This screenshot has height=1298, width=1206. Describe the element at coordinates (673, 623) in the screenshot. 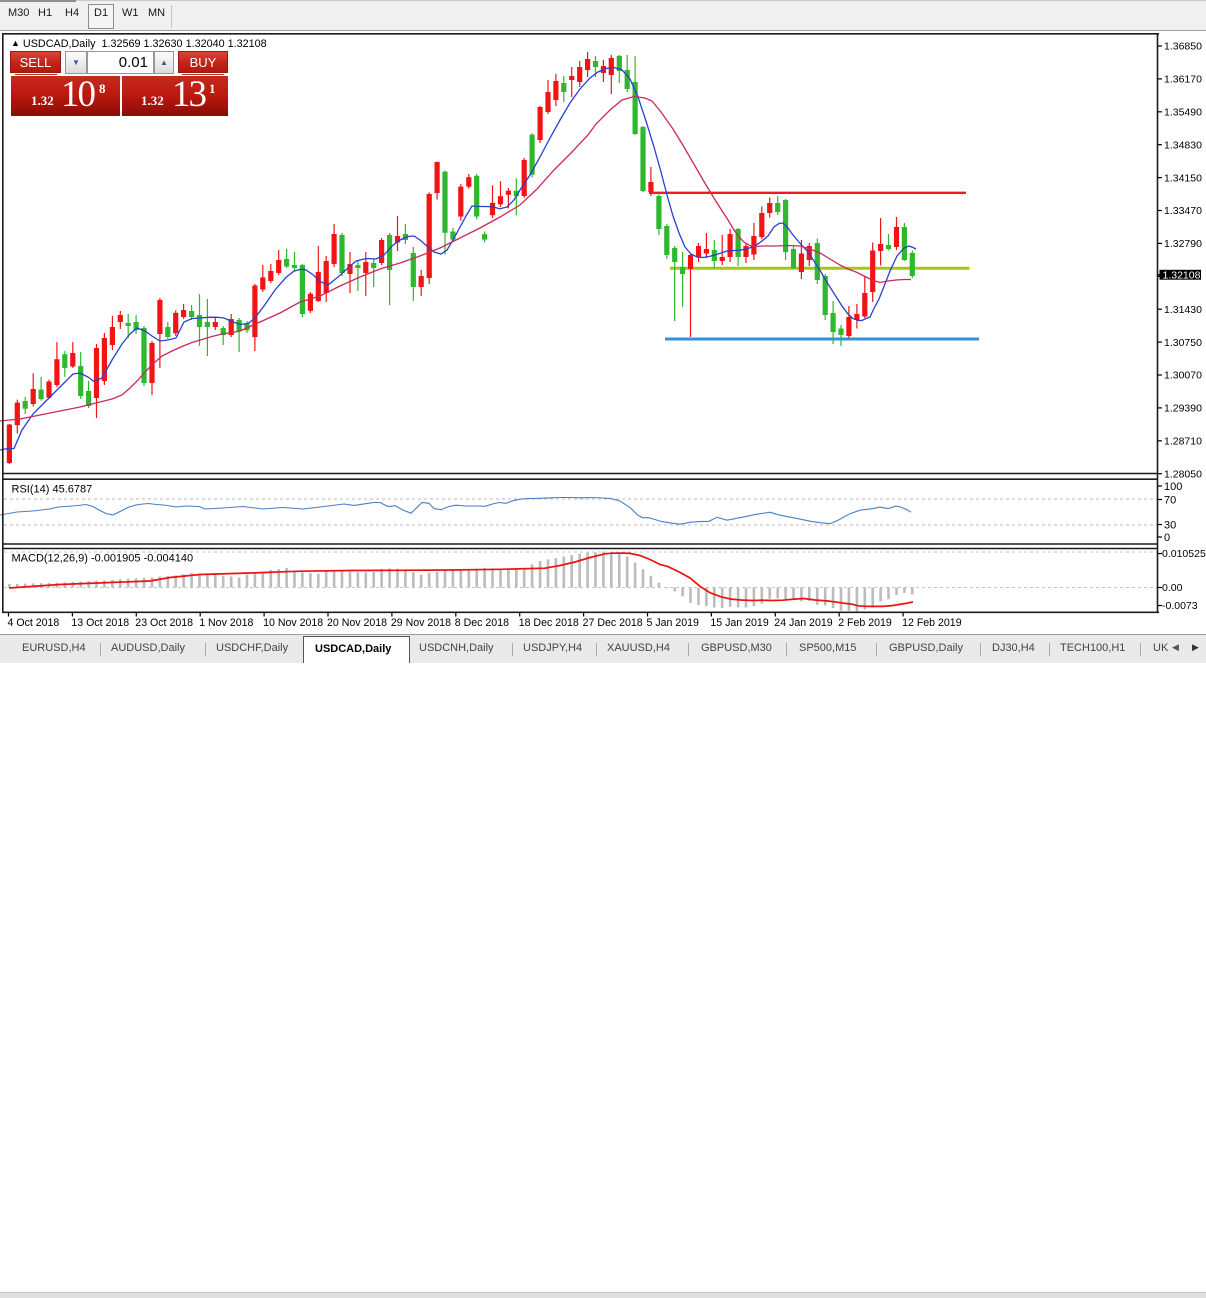

I see `svg-text: 5 Jan 2019` at that location.